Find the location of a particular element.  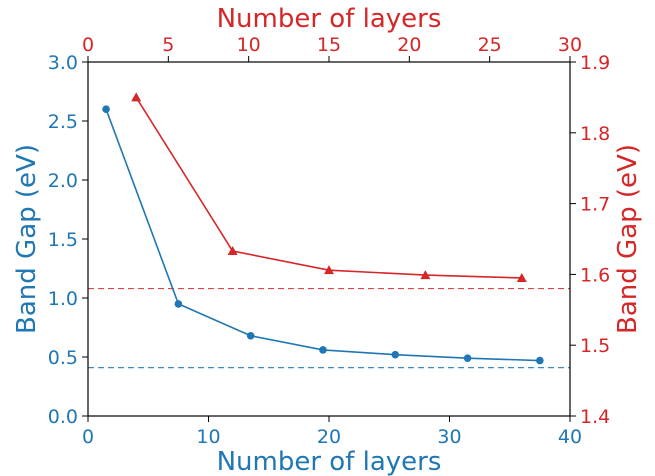

left-y-axis: 0.0 0.5 1.0 1.5 2.0 2.5 3.0 is located at coordinates (68, 240).